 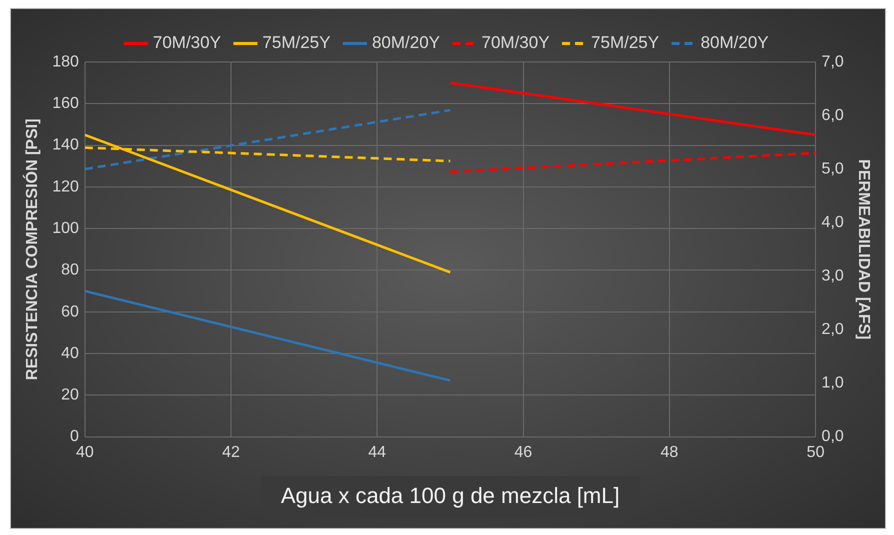 What do you see at coordinates (74, 437) in the screenshot?
I see `y-tick-label: 0` at bounding box center [74, 437].